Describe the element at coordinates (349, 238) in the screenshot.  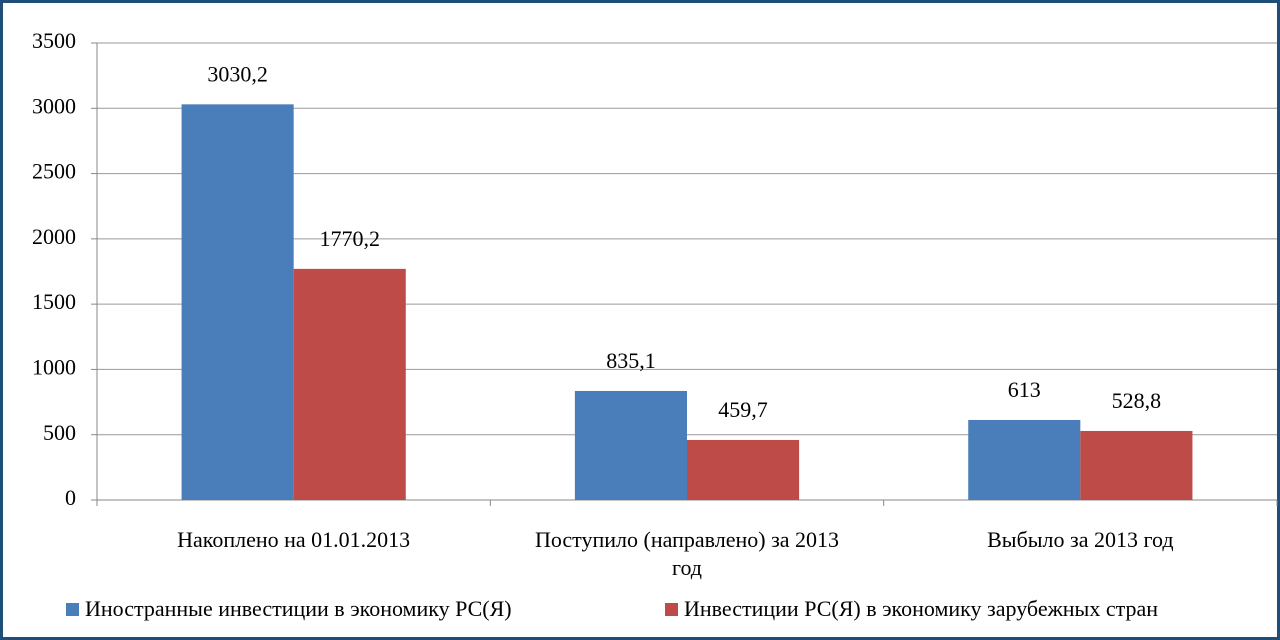
I see `data-label: 1770,2` at that location.